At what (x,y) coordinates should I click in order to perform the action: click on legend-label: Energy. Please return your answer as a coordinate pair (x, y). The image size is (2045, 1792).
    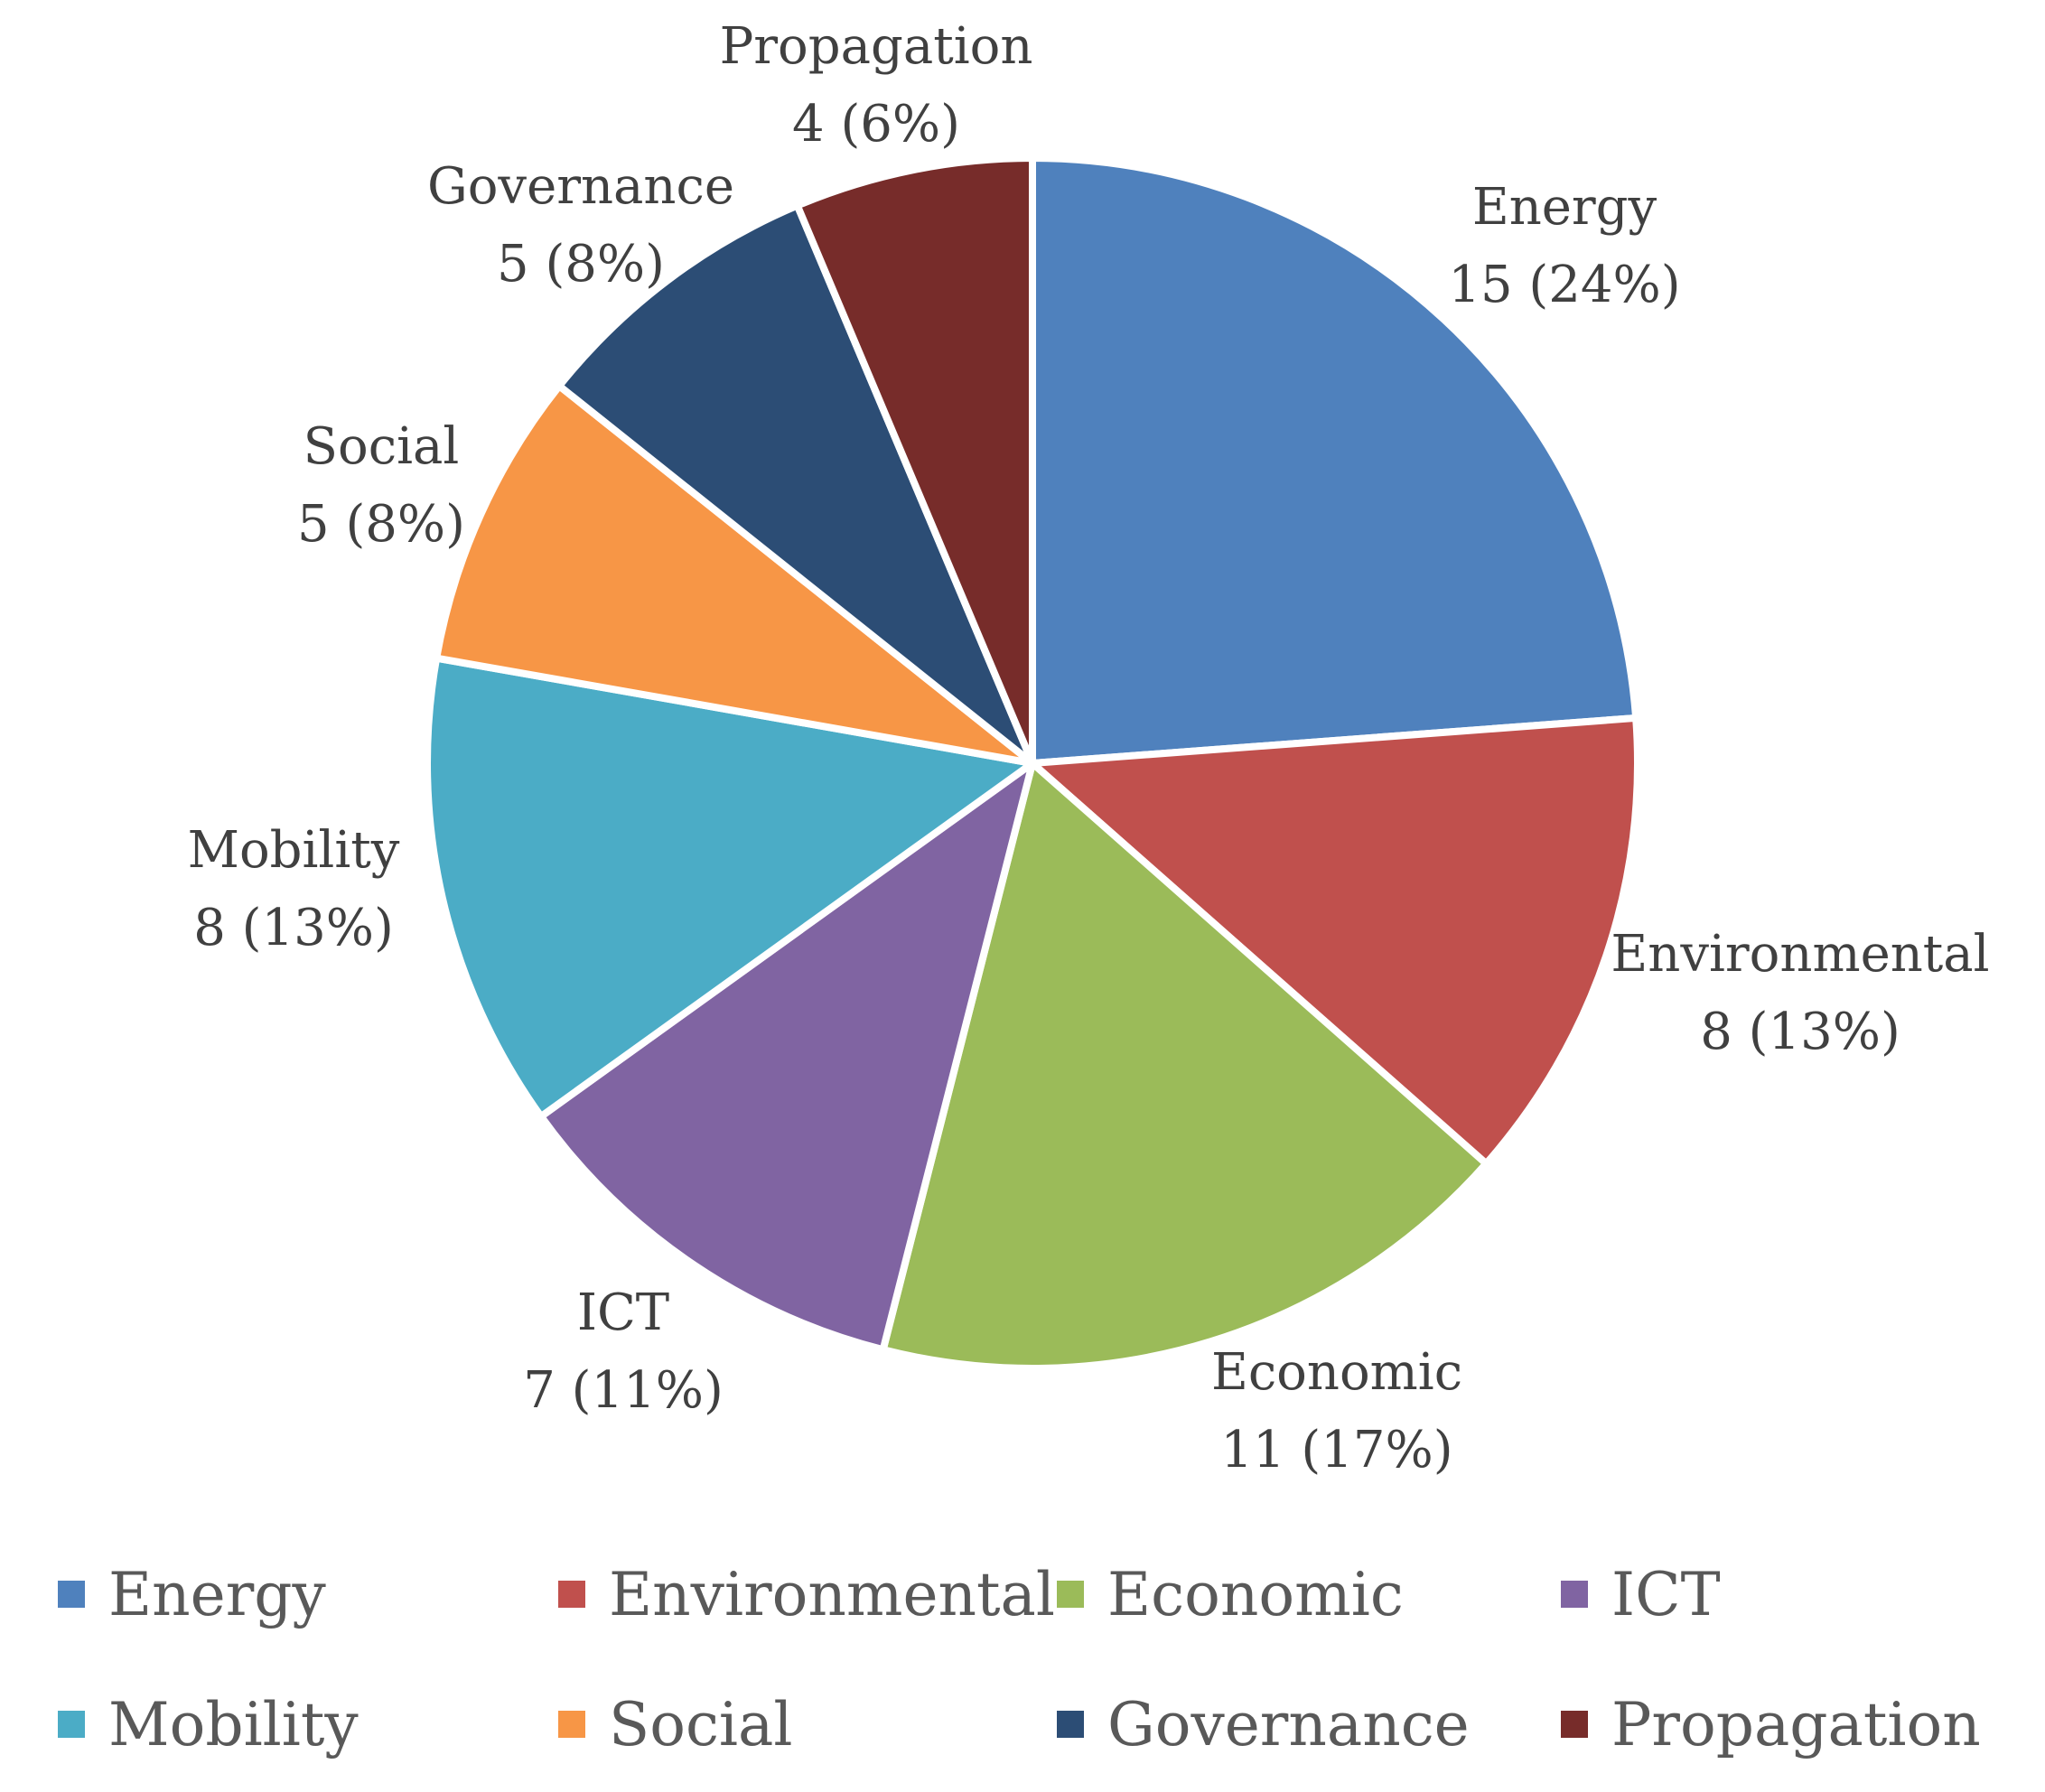
    Looking at the image, I should click on (217, 1594).